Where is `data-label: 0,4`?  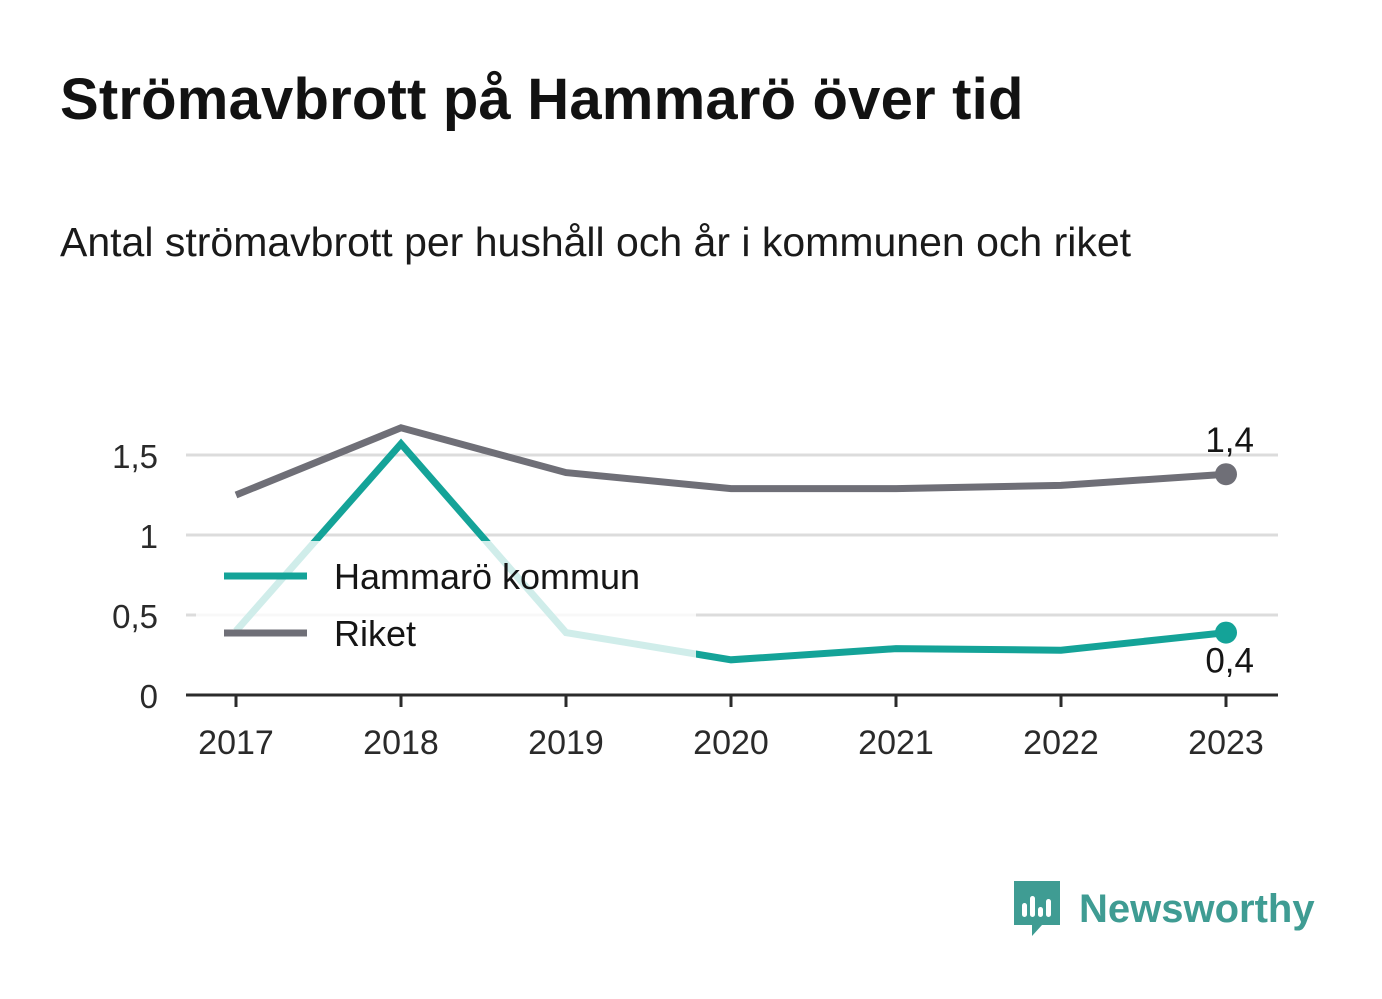 data-label: 0,4 is located at coordinates (1229, 661).